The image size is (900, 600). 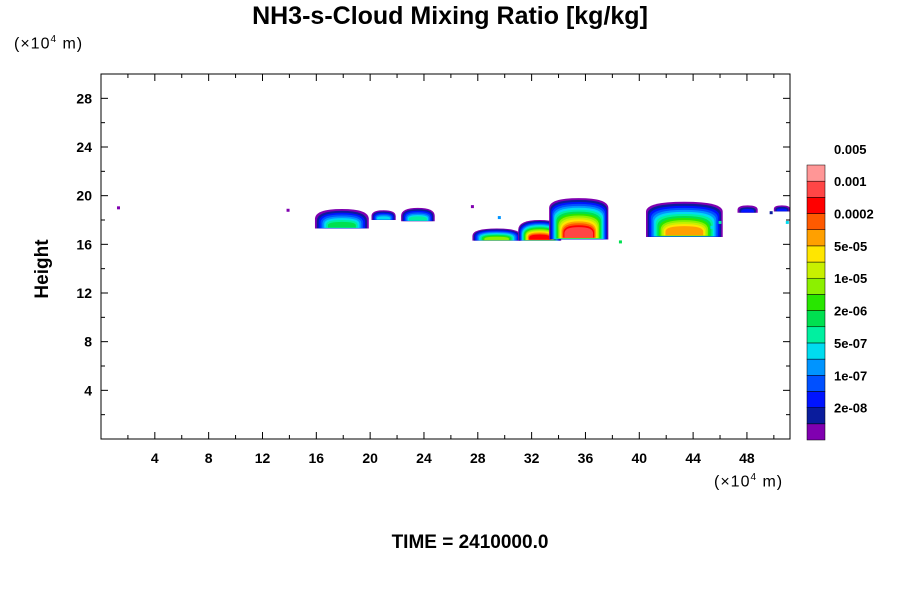 I want to click on y-tick-label: 16, so click(x=84, y=244).